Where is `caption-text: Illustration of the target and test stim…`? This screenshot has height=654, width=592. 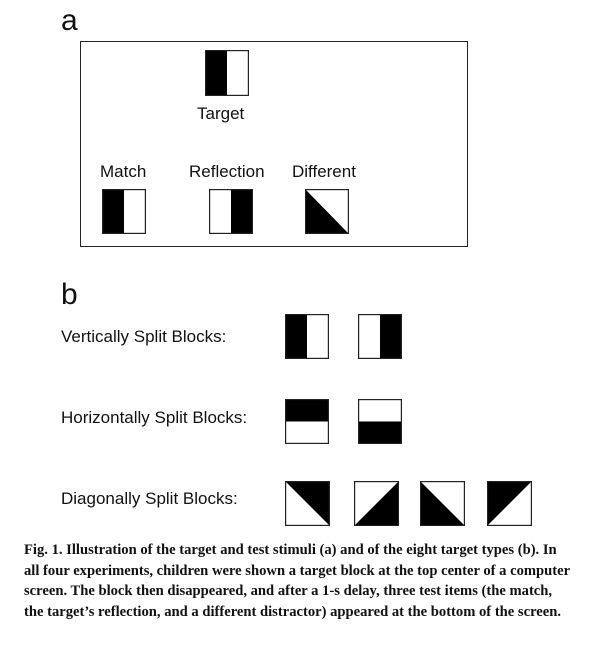
caption-text: Illustration of the target and test stim… is located at coordinates (297, 581).